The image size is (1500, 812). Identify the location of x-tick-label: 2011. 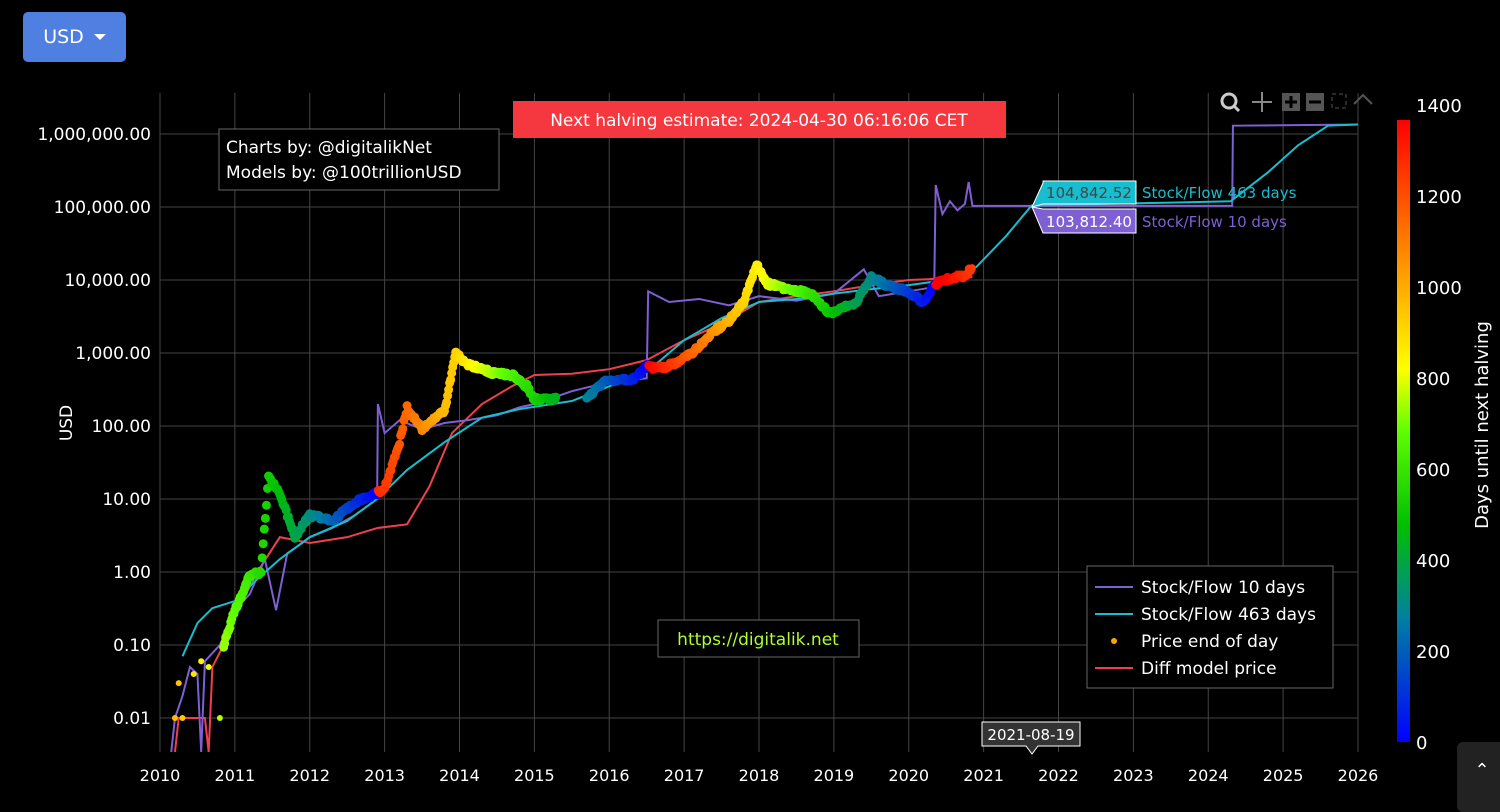
(235, 775).